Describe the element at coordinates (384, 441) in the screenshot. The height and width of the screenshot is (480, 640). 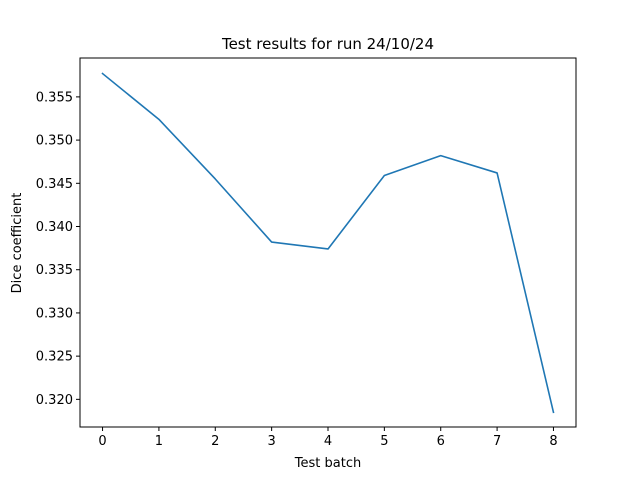
I see `x-tick-label: 5` at that location.